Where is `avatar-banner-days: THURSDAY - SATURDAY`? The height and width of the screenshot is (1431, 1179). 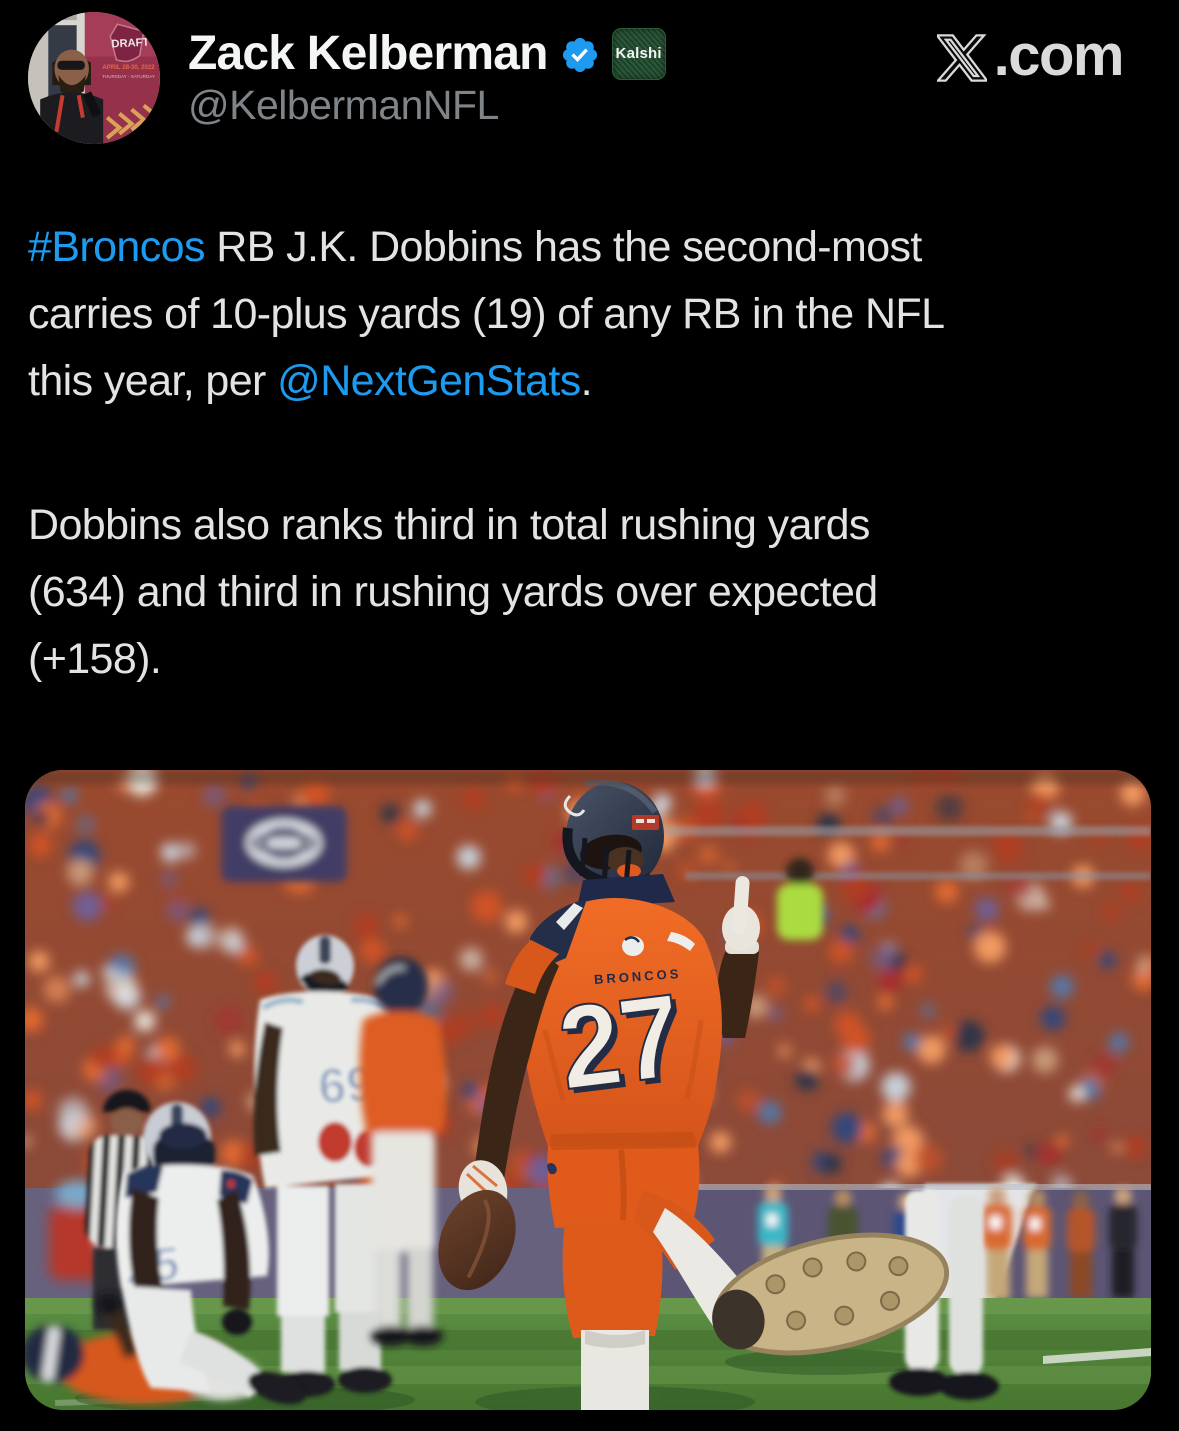
avatar-banner-days: THURSDAY - SATURDAY is located at coordinates (128, 76).